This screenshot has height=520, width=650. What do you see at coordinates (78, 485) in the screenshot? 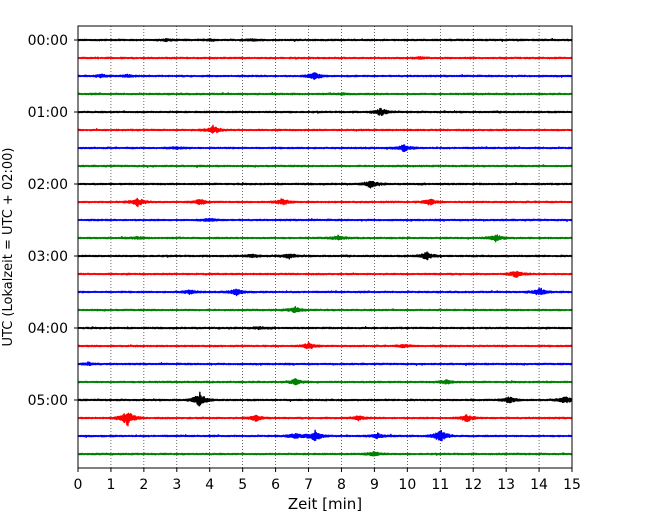
I see `x-tick-label: 0` at bounding box center [78, 485].